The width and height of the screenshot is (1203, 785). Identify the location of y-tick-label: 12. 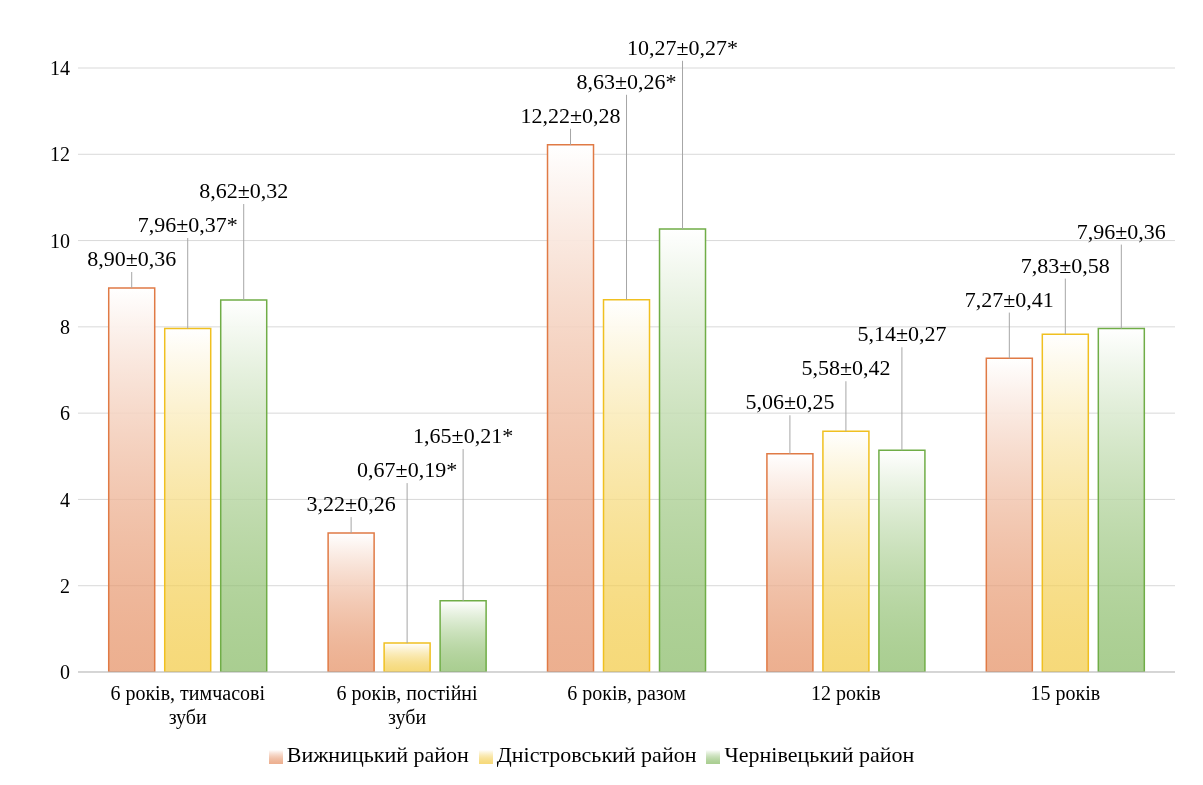
(60, 154).